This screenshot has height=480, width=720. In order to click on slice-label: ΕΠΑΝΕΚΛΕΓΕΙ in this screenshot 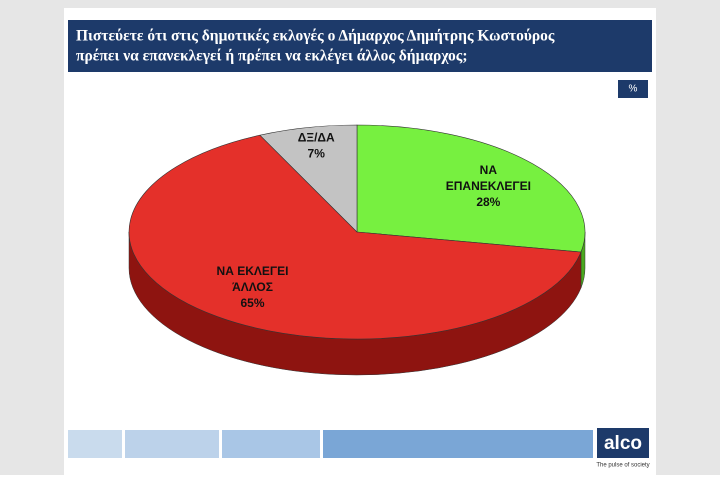, I will do `click(488, 186)`.